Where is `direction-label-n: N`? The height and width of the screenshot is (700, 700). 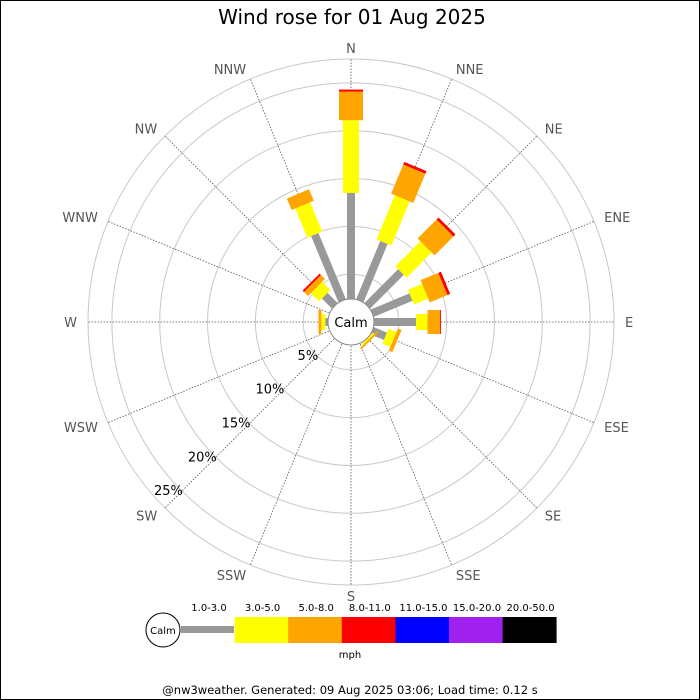
direction-label-n: N is located at coordinates (351, 49).